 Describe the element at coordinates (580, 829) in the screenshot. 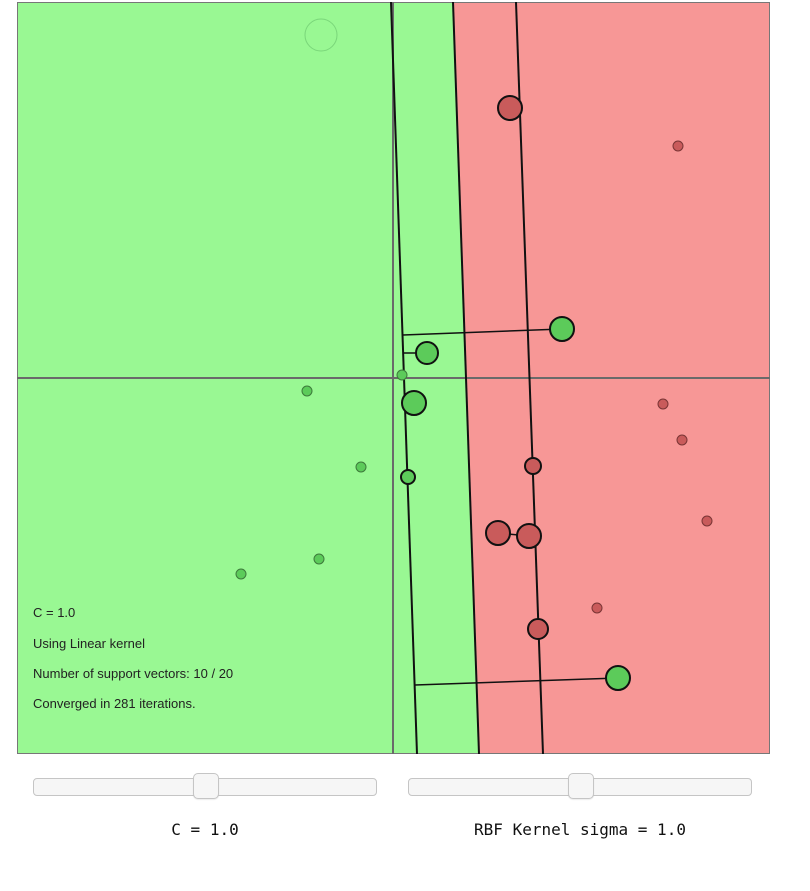

I see `sigma-slider-label: RBF Kernel sigma = 1.0` at that location.